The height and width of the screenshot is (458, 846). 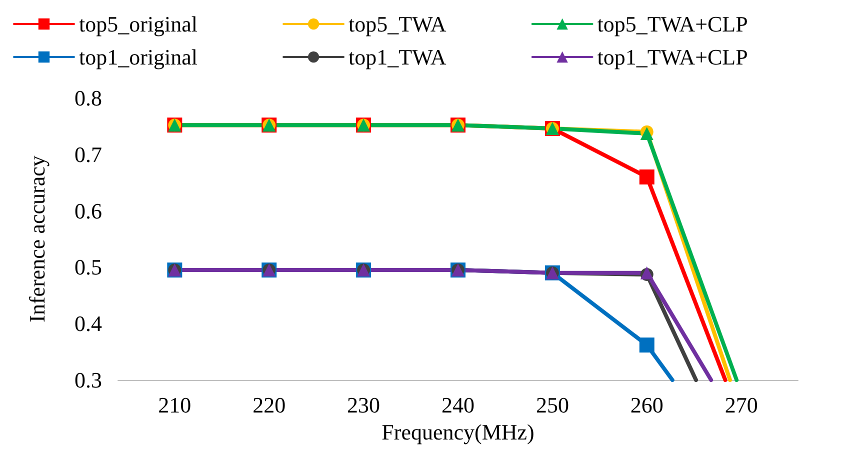 What do you see at coordinates (269, 405) in the screenshot?
I see `x-tick-label: 220` at bounding box center [269, 405].